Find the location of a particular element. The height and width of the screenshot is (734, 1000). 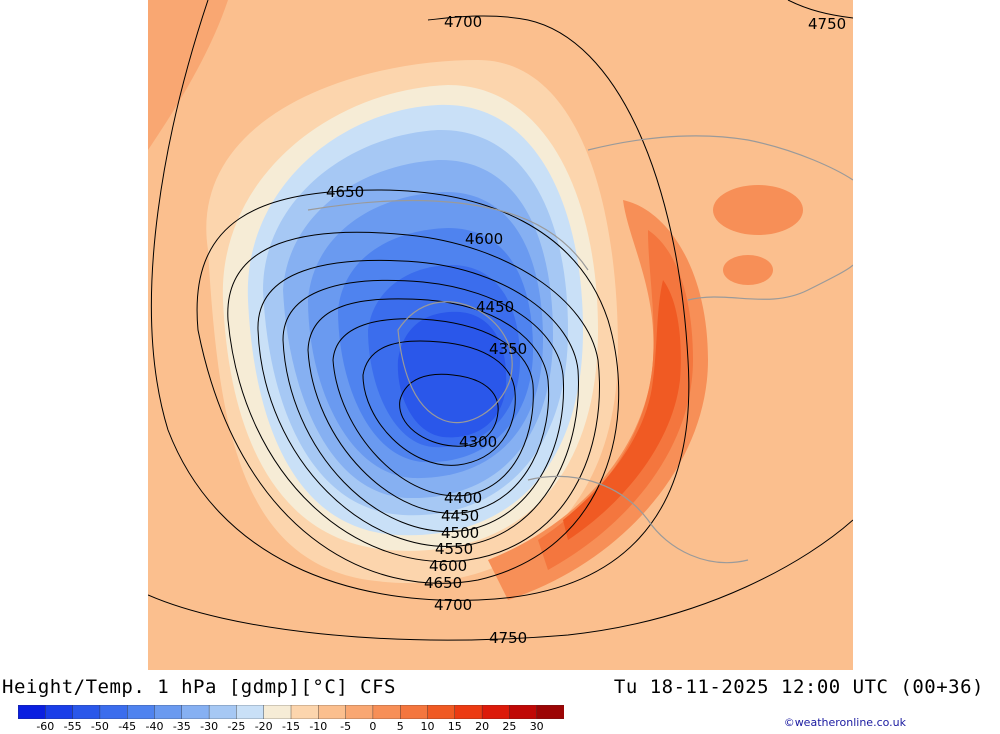

colorbar-tick-label: -60 is located at coordinates (45, 726).